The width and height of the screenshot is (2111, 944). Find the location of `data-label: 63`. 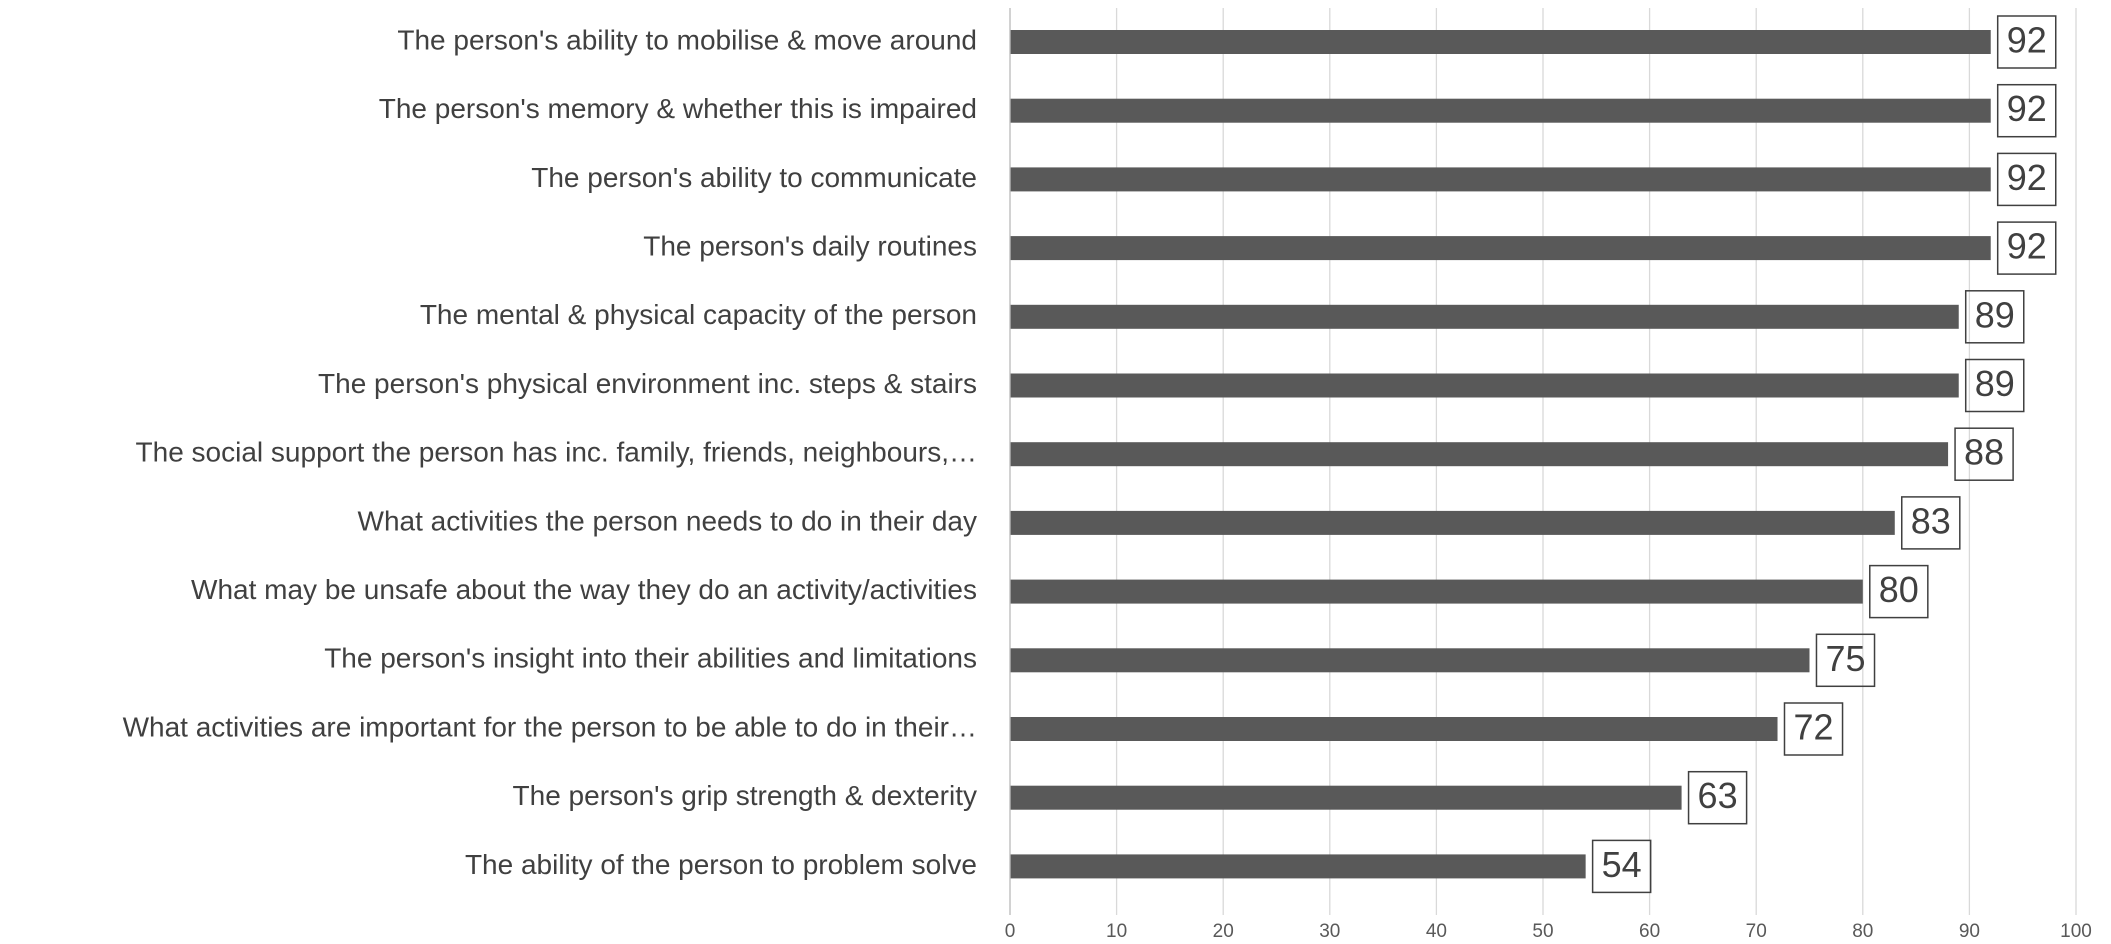

data-label: 63 is located at coordinates (1718, 795).